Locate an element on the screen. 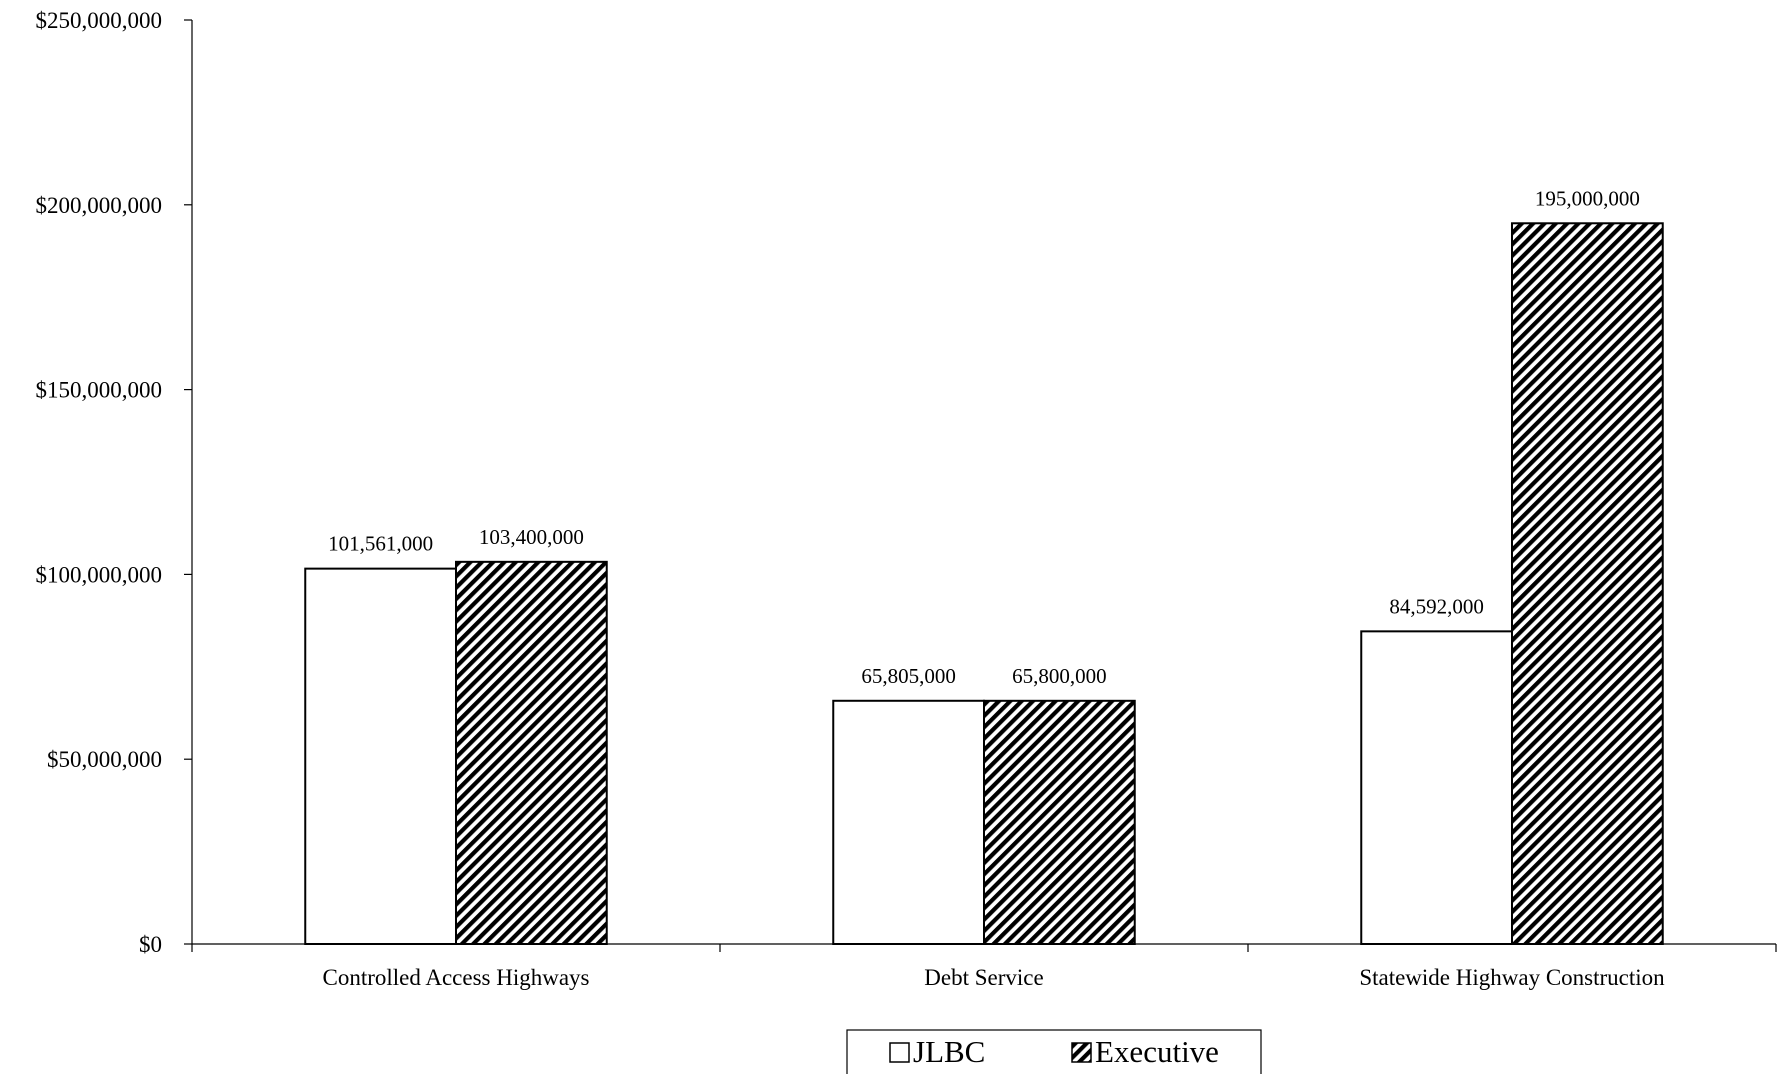  y-tick-label: $50,000,000 is located at coordinates (104, 759).